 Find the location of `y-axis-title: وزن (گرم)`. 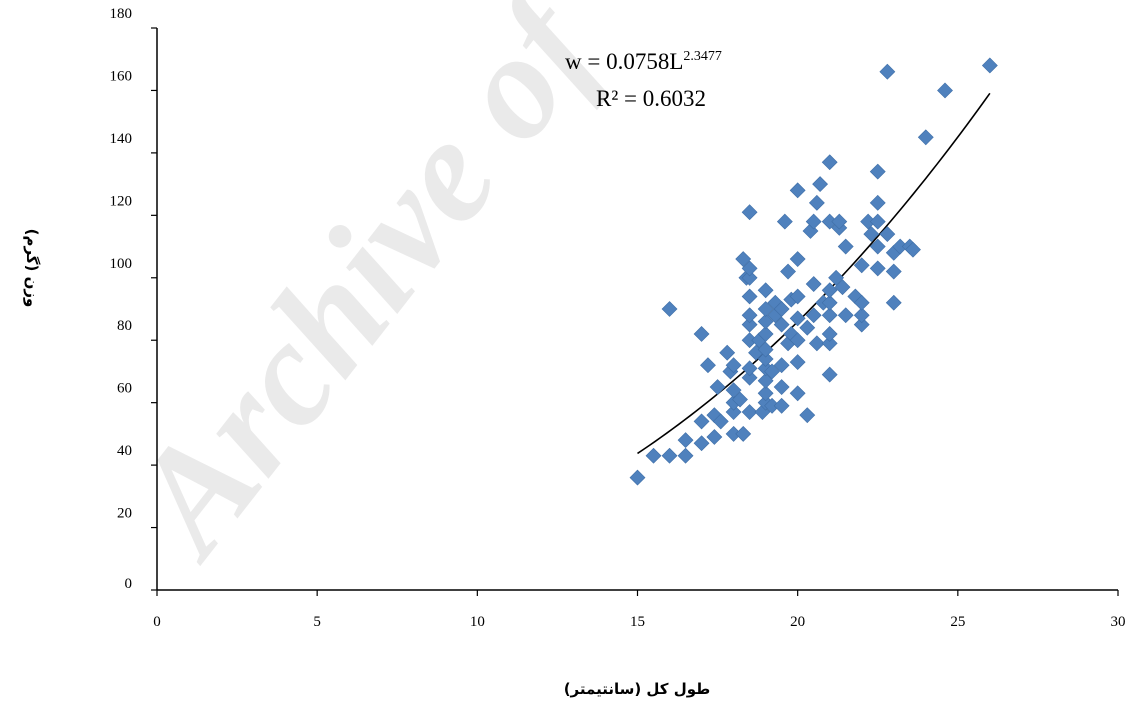

y-axis-title: وزن (گرم) is located at coordinates (32, 268).